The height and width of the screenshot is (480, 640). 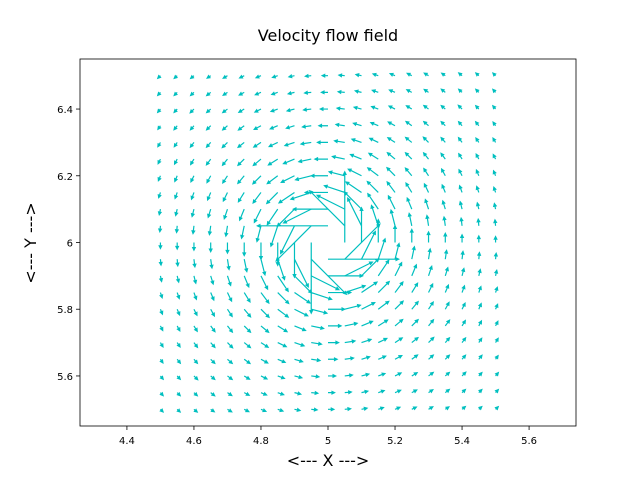 What do you see at coordinates (65, 177) in the screenshot?
I see `y-tick-label: 6.2` at bounding box center [65, 177].